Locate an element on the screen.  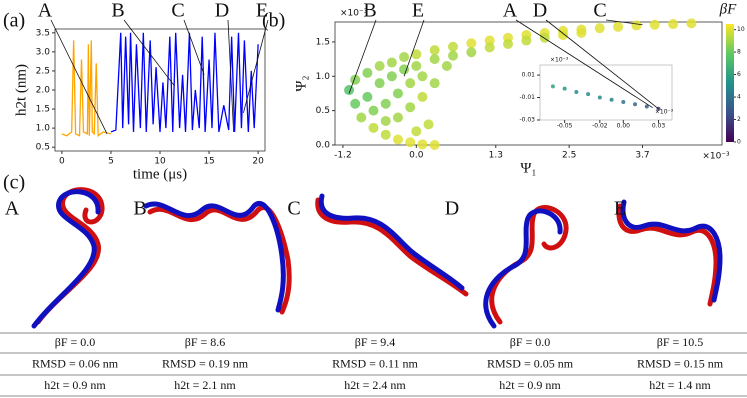
y-tick-label: 0.0 is located at coordinates (323, 146).